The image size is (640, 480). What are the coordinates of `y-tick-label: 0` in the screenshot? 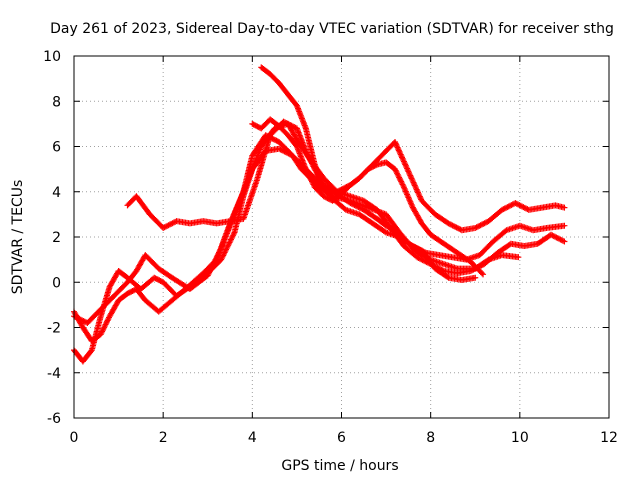 It's located at (56, 283).